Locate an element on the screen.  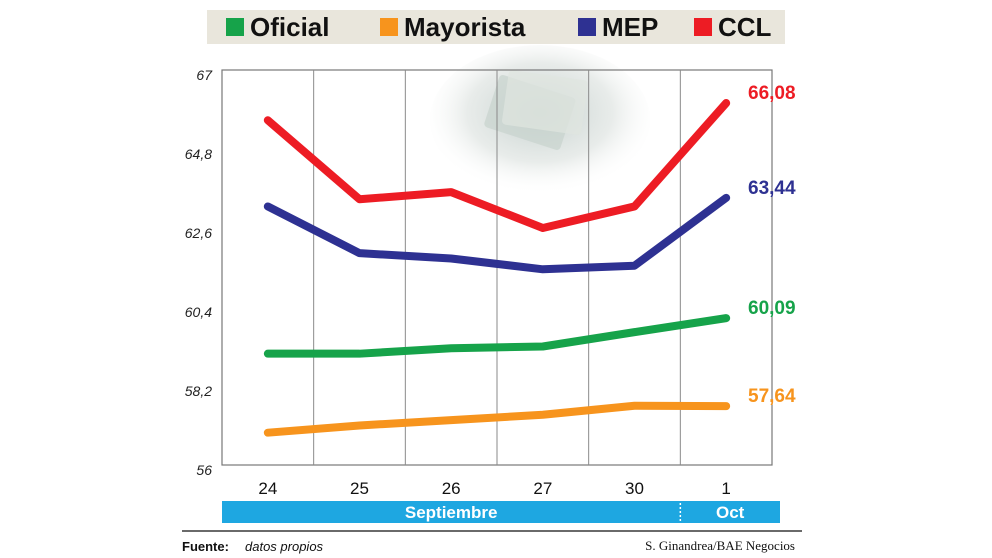
legend-swatch-ccl is located at coordinates (703, 27).